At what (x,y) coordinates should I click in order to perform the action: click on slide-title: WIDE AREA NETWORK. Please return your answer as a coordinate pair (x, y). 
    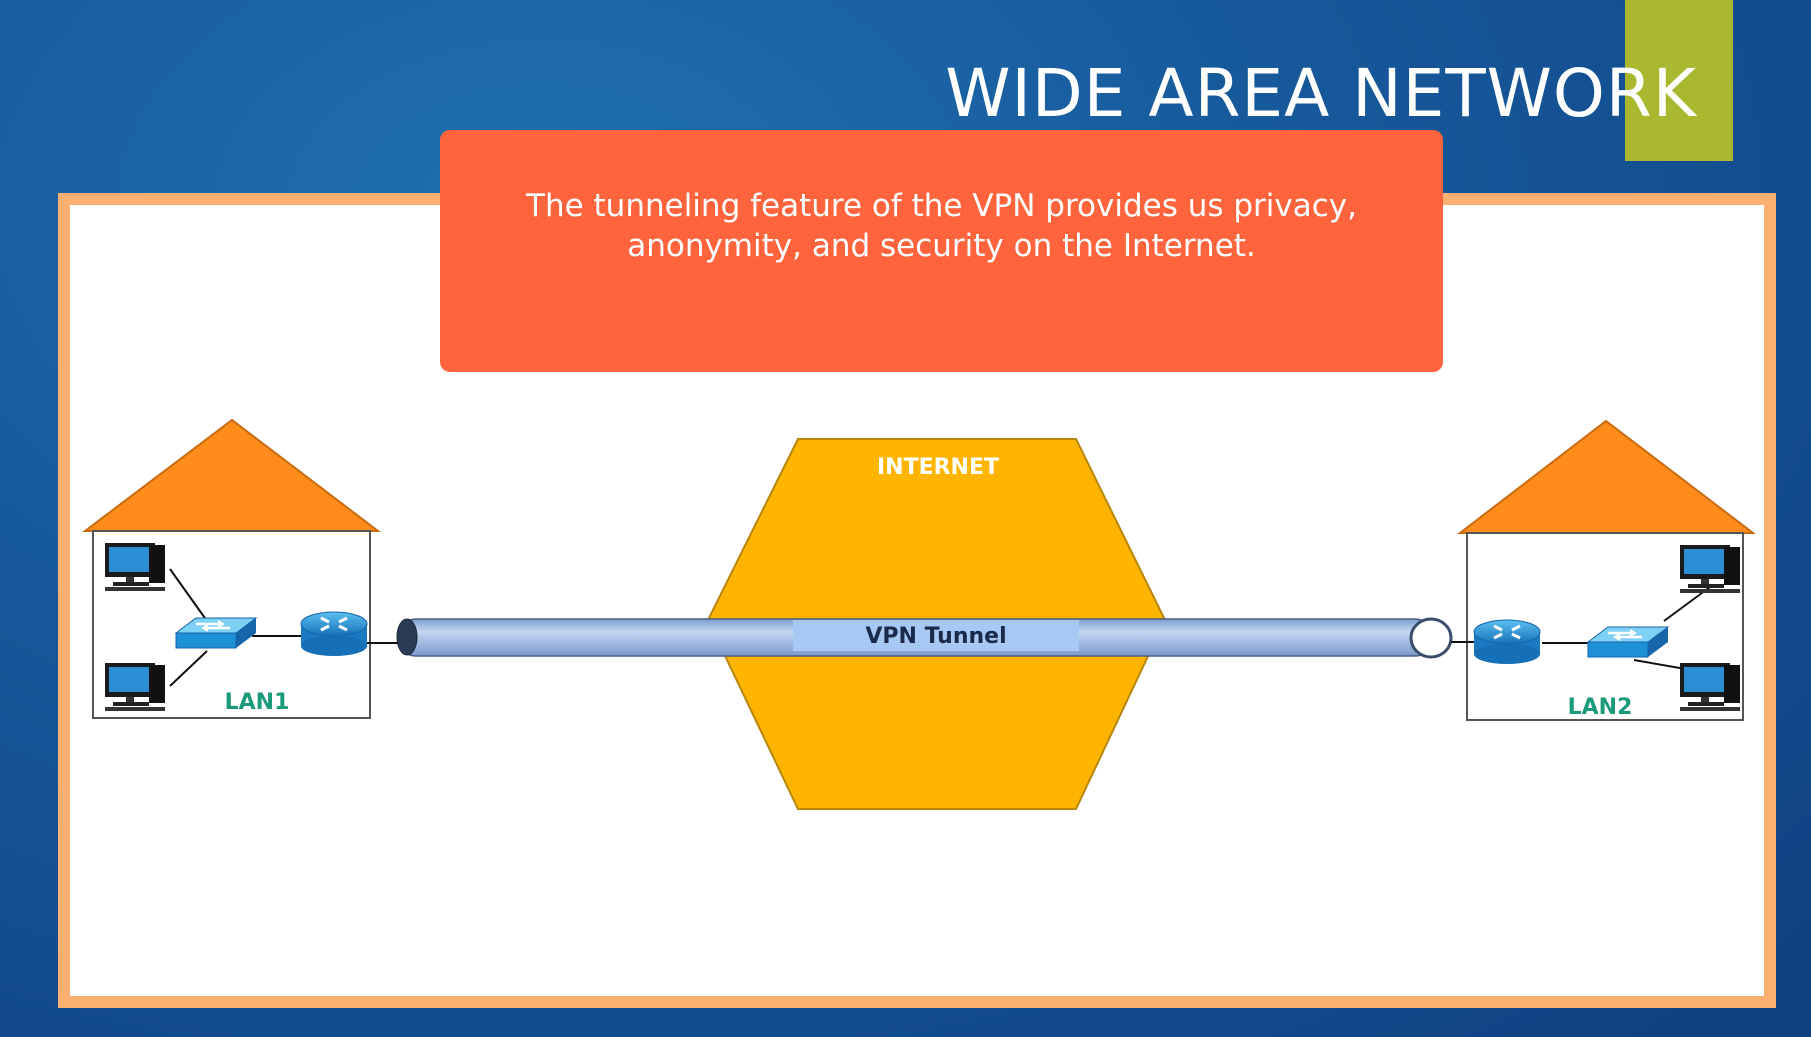
    Looking at the image, I should click on (1321, 93).